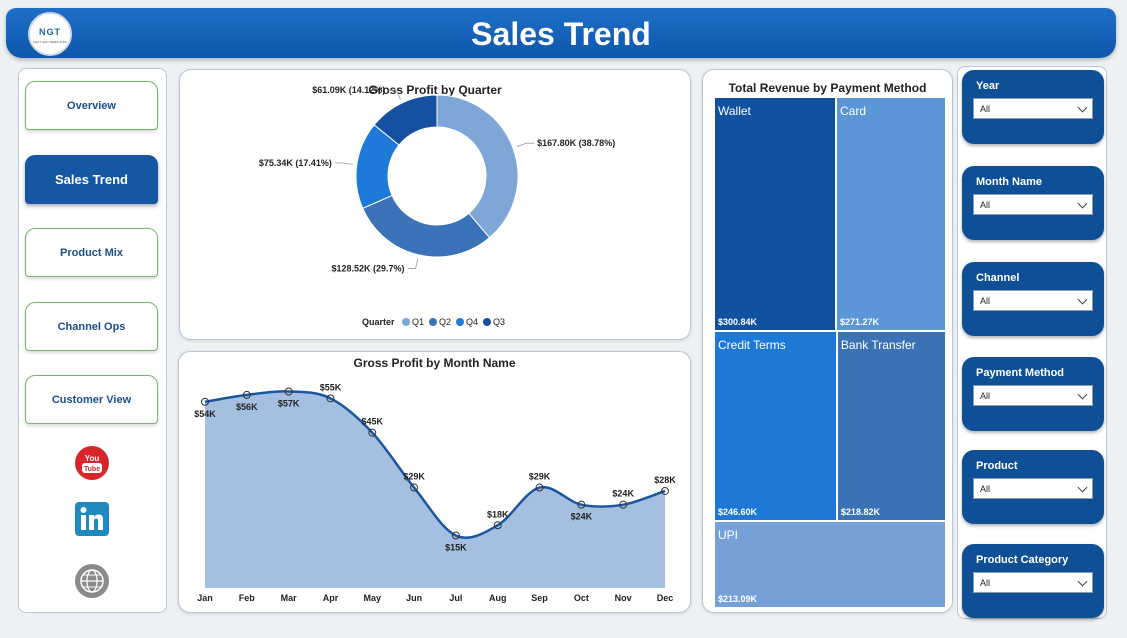 This screenshot has width=1127, height=638. I want to click on filters-panel, so click(1032, 342).